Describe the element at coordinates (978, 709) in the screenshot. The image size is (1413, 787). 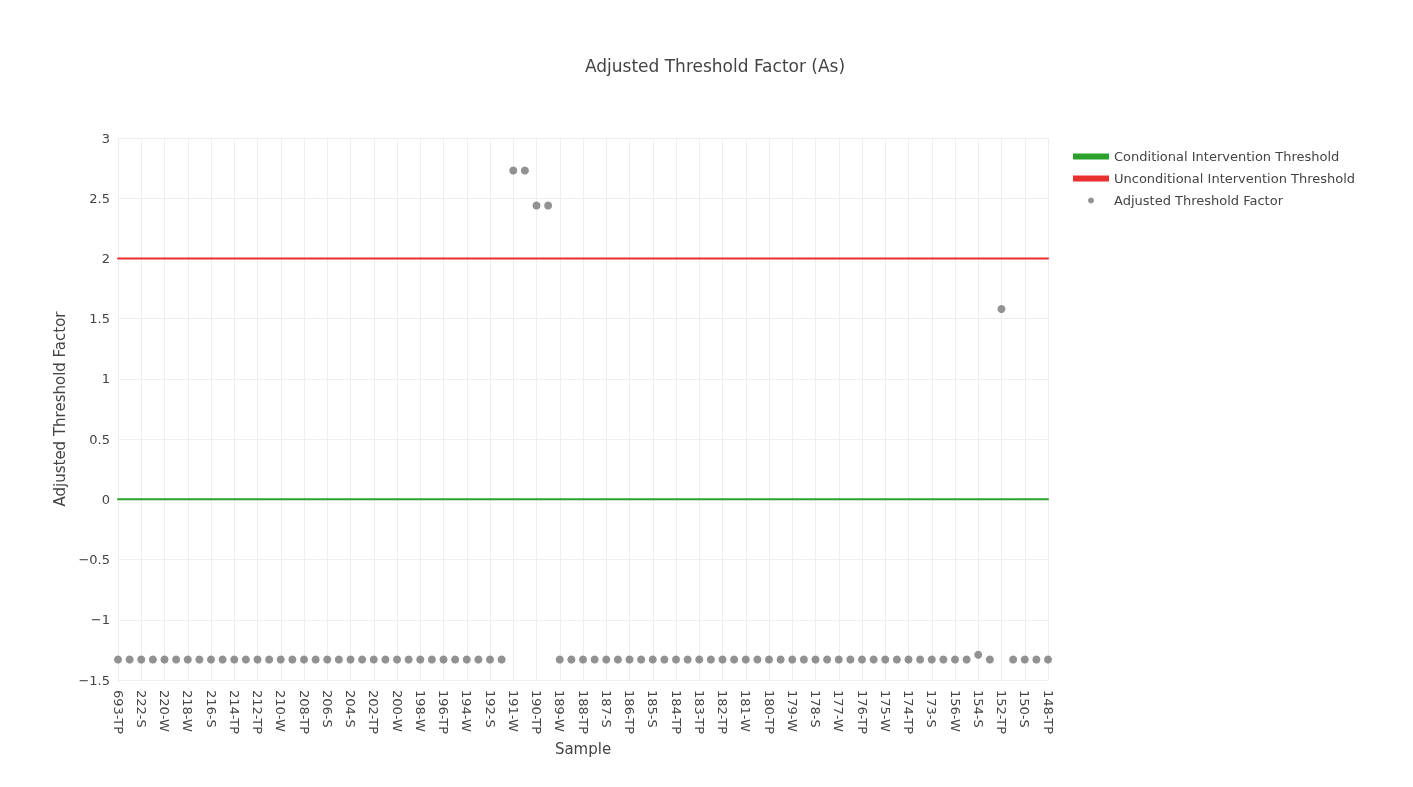
I see `x-tick-label: 154-S` at that location.